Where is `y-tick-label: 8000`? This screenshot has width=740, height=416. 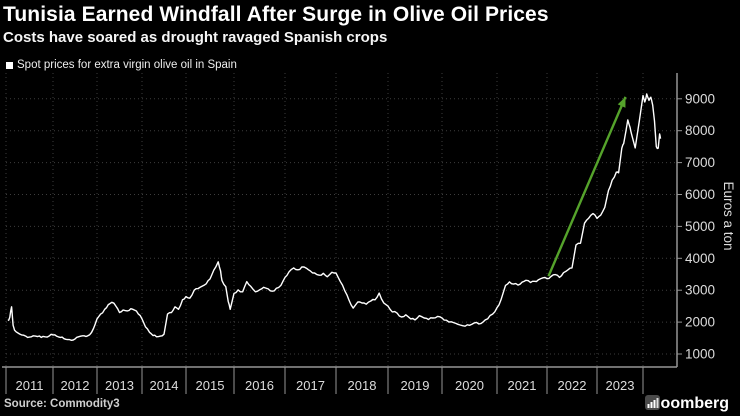
y-tick-label: 8000 is located at coordinates (700, 130).